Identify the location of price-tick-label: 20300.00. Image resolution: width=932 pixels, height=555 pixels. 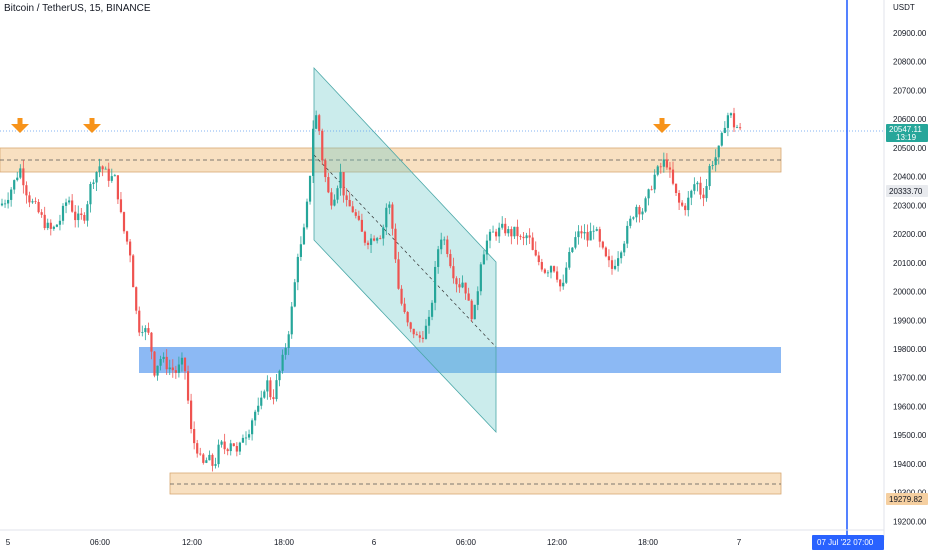
(910, 205).